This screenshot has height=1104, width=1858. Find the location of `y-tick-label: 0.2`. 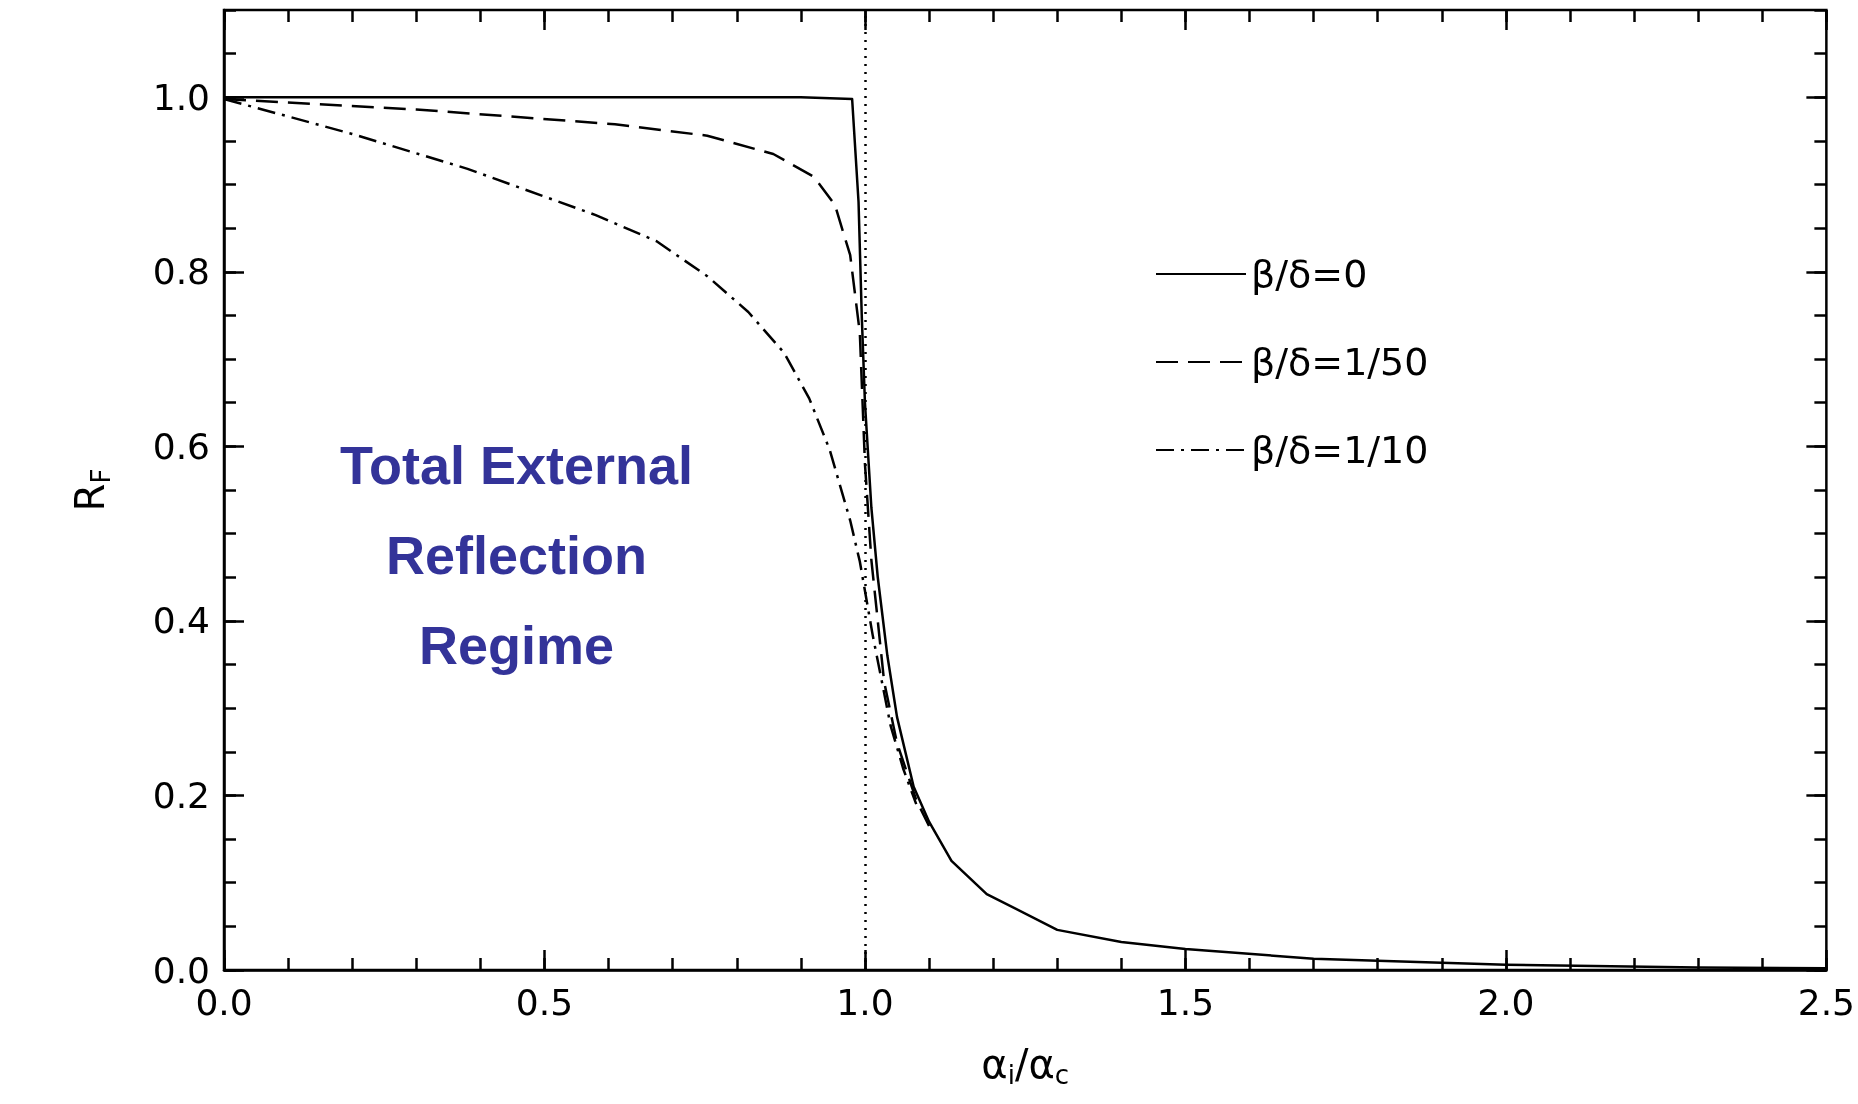

y-tick-label: 0.2 is located at coordinates (181, 795).